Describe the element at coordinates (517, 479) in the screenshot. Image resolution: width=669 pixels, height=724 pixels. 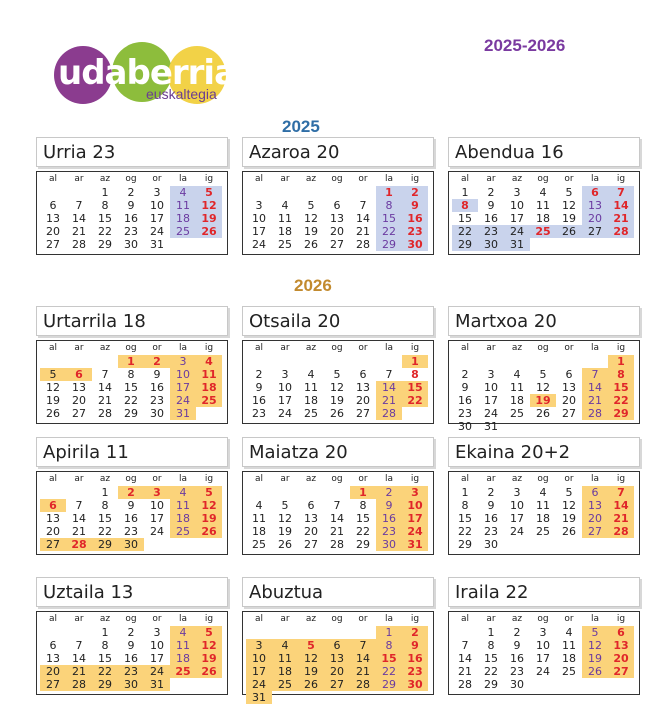
I see `weekday-header: az` at that location.